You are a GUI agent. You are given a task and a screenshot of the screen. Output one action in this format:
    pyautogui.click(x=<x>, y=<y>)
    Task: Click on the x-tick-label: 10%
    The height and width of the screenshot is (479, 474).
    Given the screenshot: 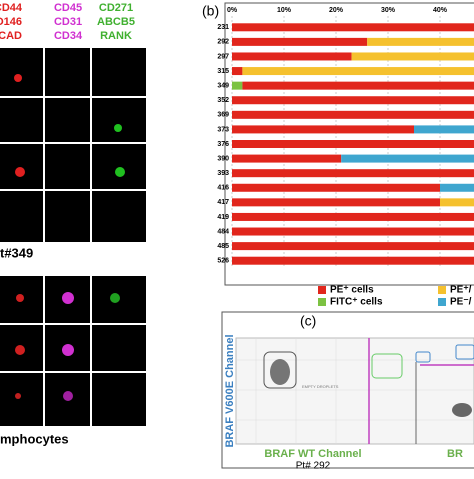 What is the action you would take?
    pyautogui.click(x=284, y=10)
    